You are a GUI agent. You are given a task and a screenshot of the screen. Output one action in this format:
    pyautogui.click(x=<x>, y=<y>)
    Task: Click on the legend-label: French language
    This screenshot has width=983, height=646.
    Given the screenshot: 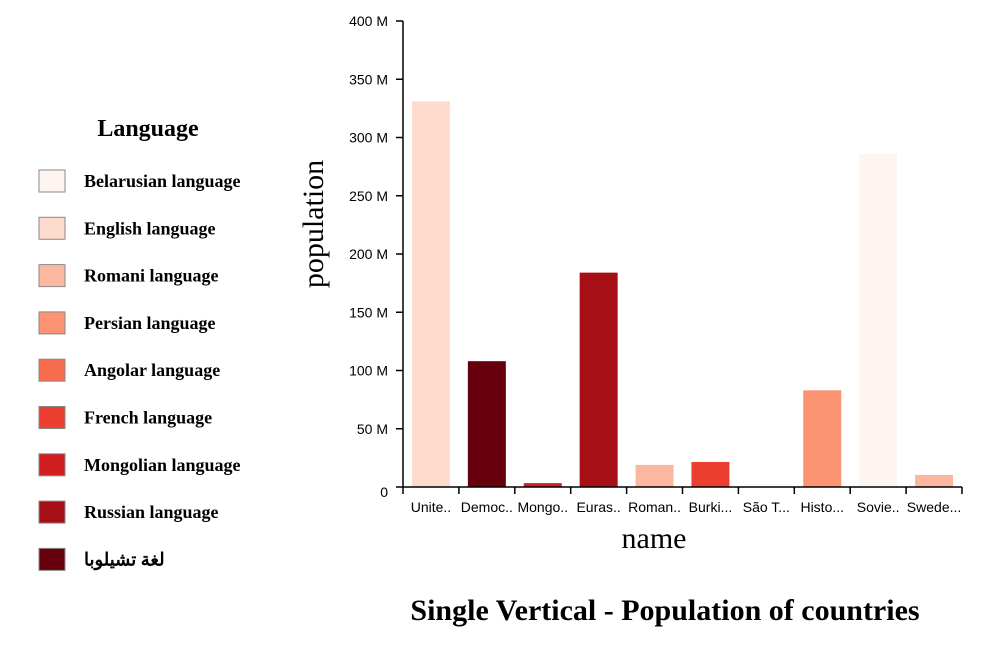 What is the action you would take?
    pyautogui.click(x=148, y=418)
    